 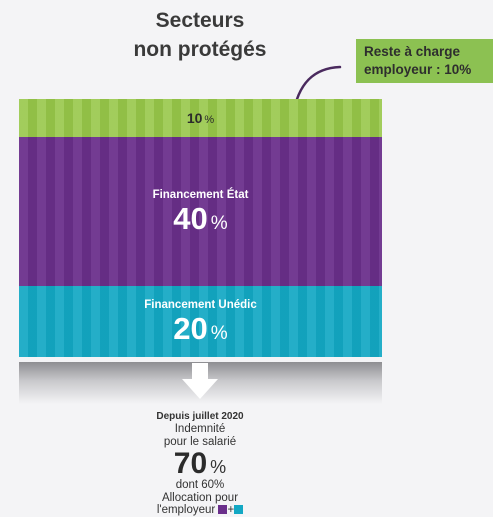 I want to click on segment-unedic: Financement Unédic 20 %, so click(x=200, y=321).